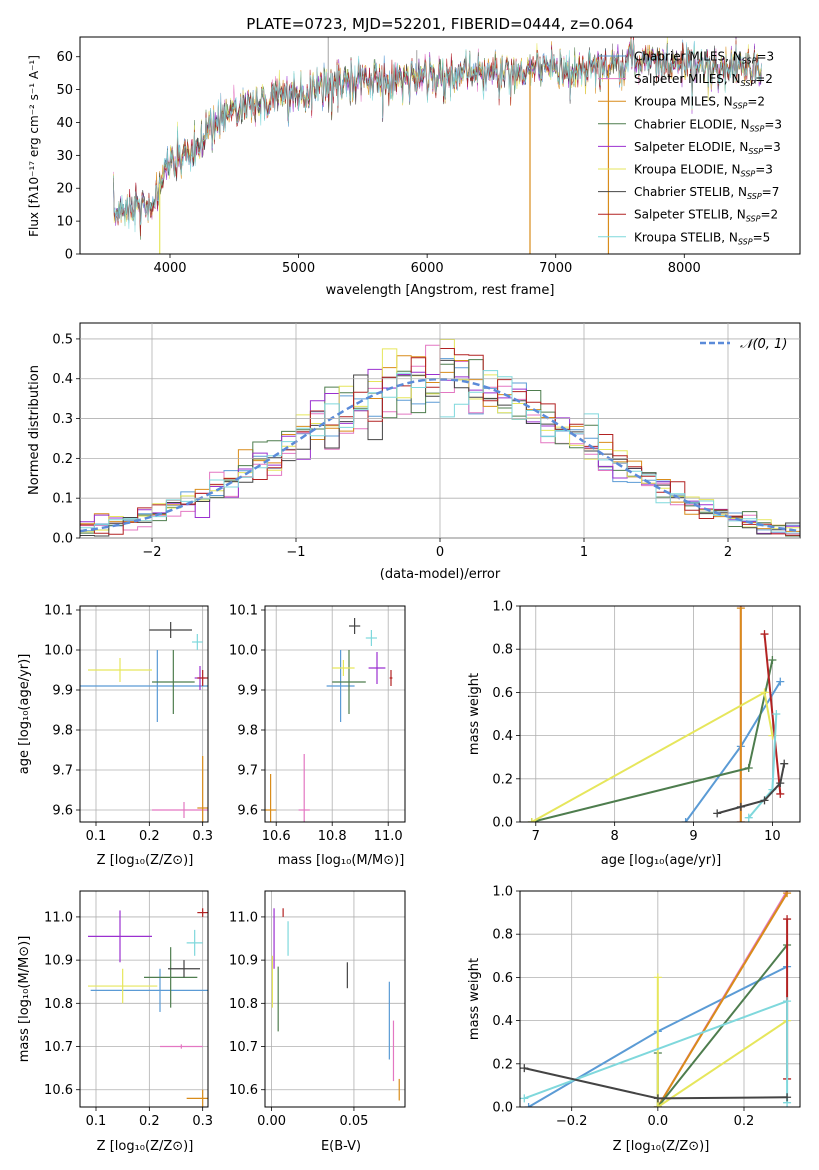 This screenshot has height=1170, width=819. I want to click on x-tick-label: 6000, so click(427, 268).